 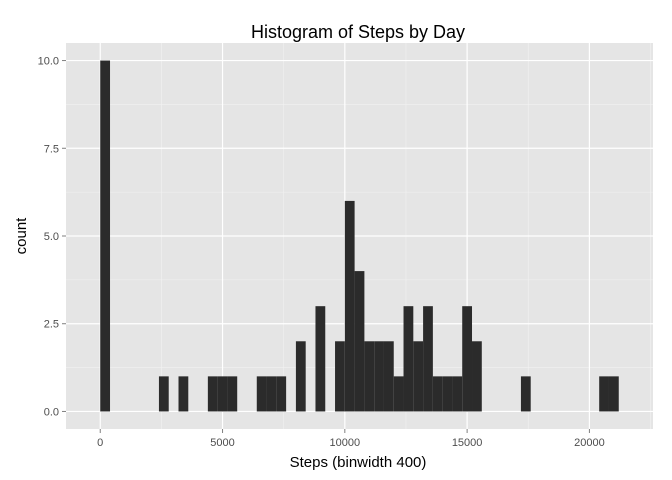 What do you see at coordinates (51, 325) in the screenshot?
I see `y-tick-label: 2.5` at bounding box center [51, 325].